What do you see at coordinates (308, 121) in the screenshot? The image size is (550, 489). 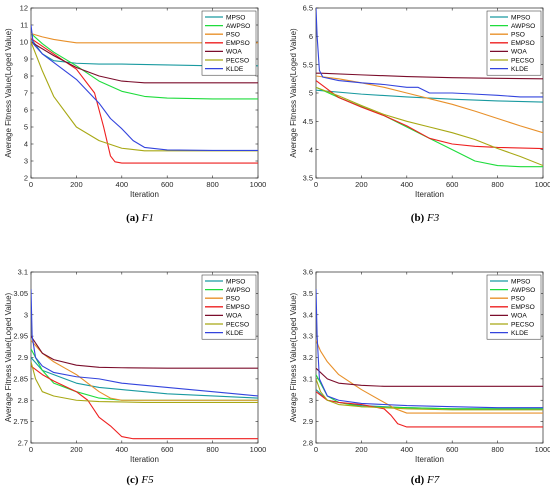 I see `y-tick-label: 4.5` at bounding box center [308, 121].